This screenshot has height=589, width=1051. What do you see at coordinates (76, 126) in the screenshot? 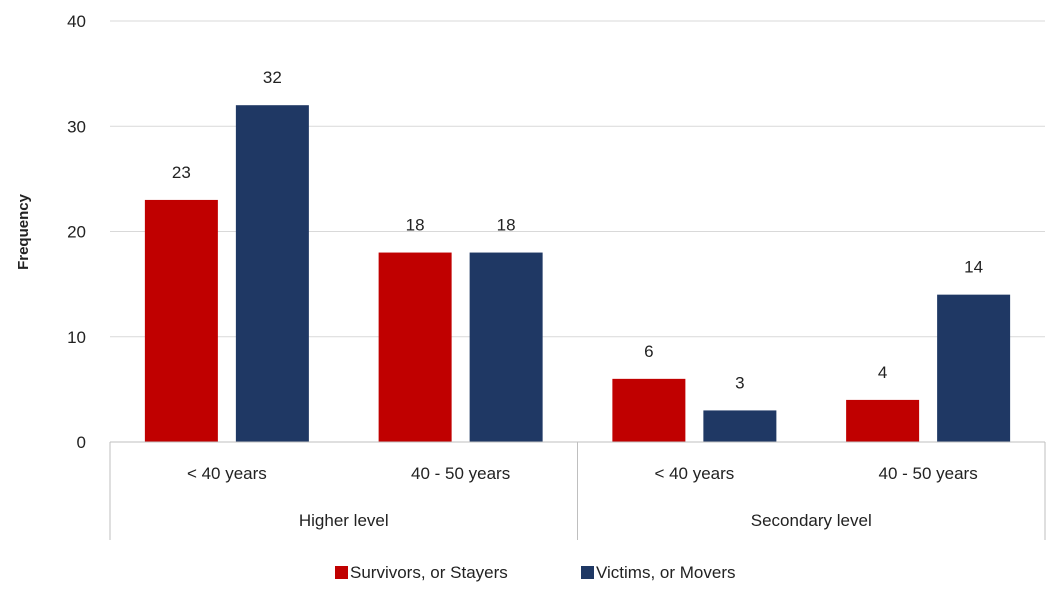
I see `y-tick-label: 30` at bounding box center [76, 126].